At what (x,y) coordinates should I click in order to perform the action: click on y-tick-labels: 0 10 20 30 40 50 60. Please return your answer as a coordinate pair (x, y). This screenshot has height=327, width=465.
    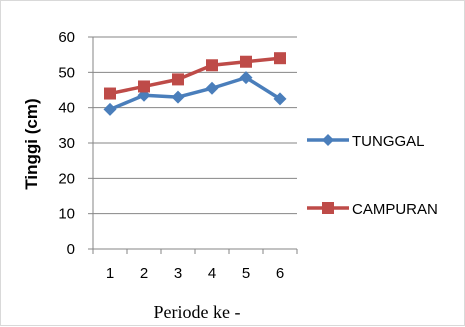
    Looking at the image, I should click on (66, 143).